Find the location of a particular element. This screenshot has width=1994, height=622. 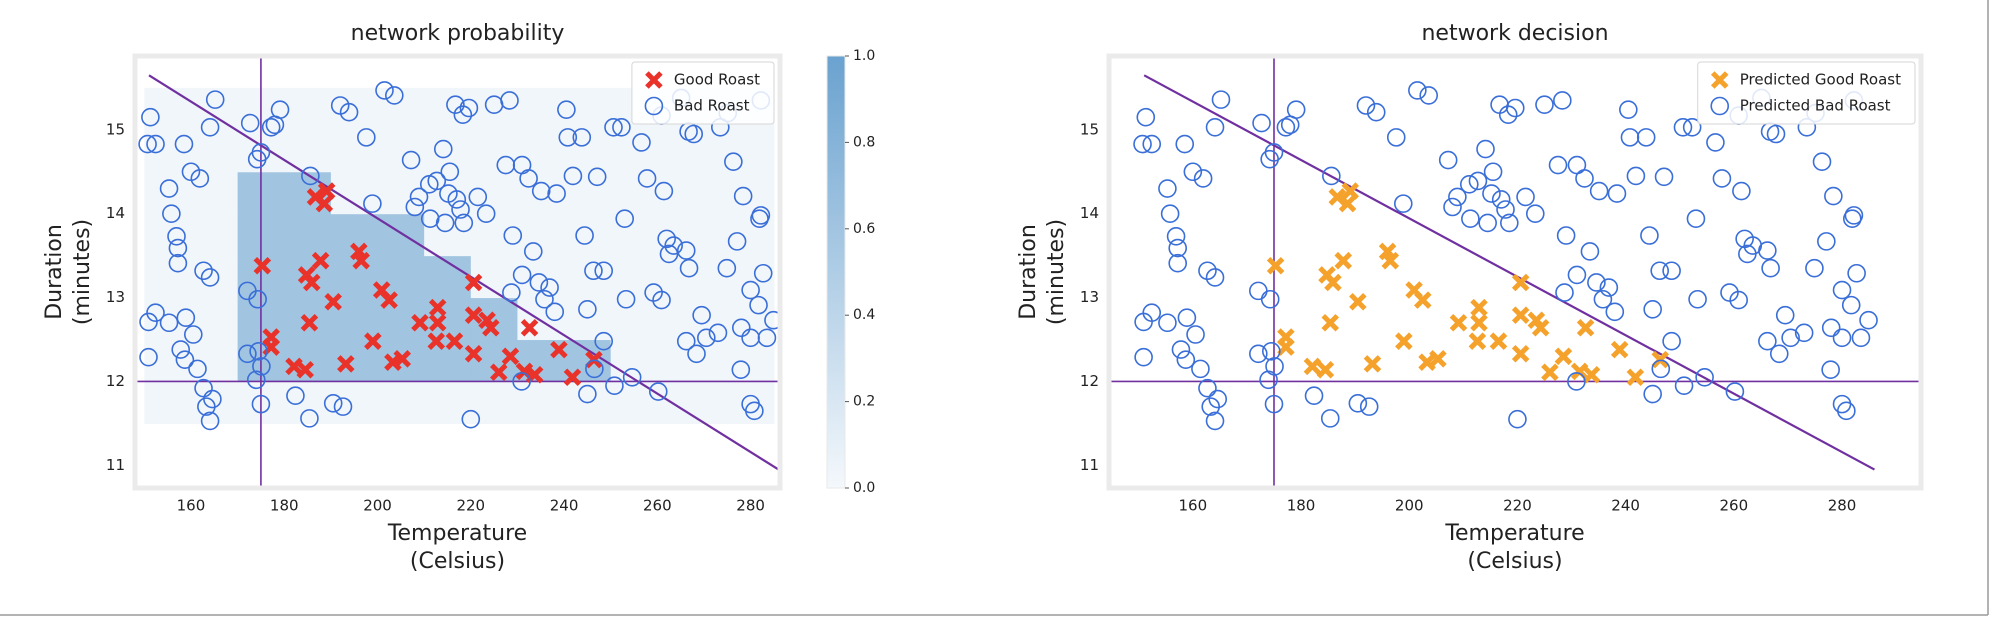

x-tick-label: 280 is located at coordinates (1842, 506).